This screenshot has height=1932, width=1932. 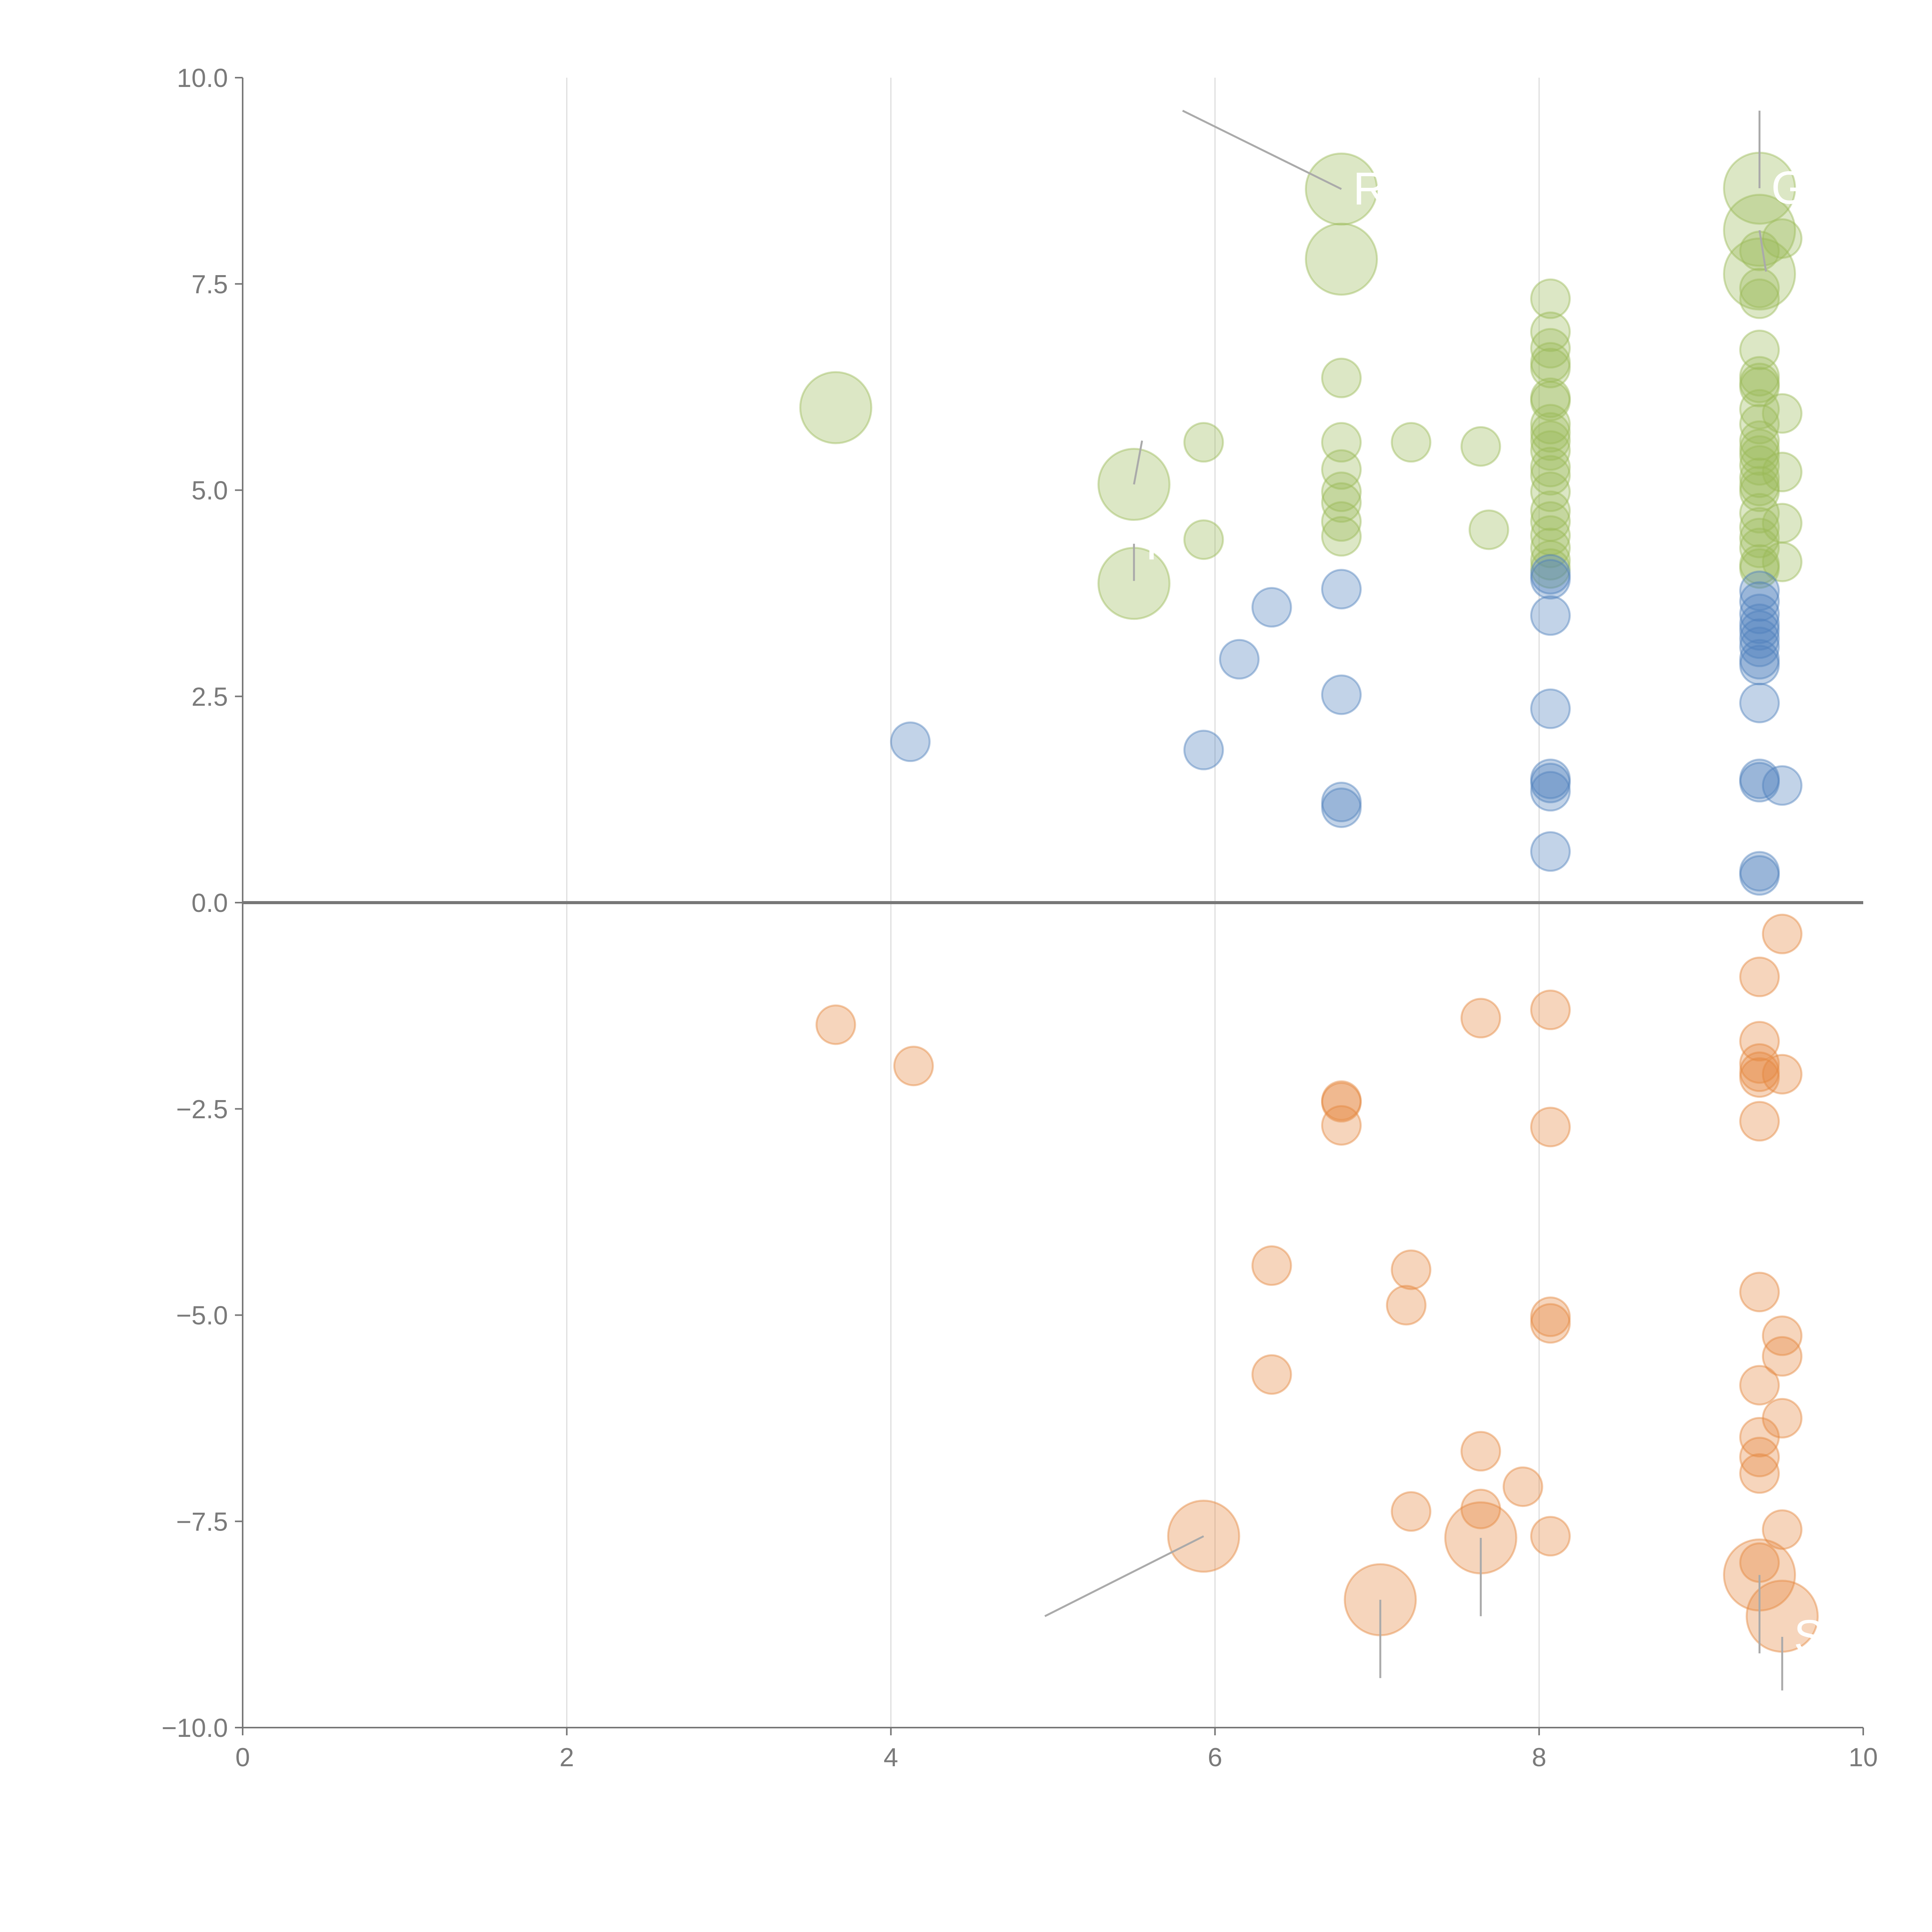 I want to click on y-tick-label: 0.0, so click(x=209, y=903).